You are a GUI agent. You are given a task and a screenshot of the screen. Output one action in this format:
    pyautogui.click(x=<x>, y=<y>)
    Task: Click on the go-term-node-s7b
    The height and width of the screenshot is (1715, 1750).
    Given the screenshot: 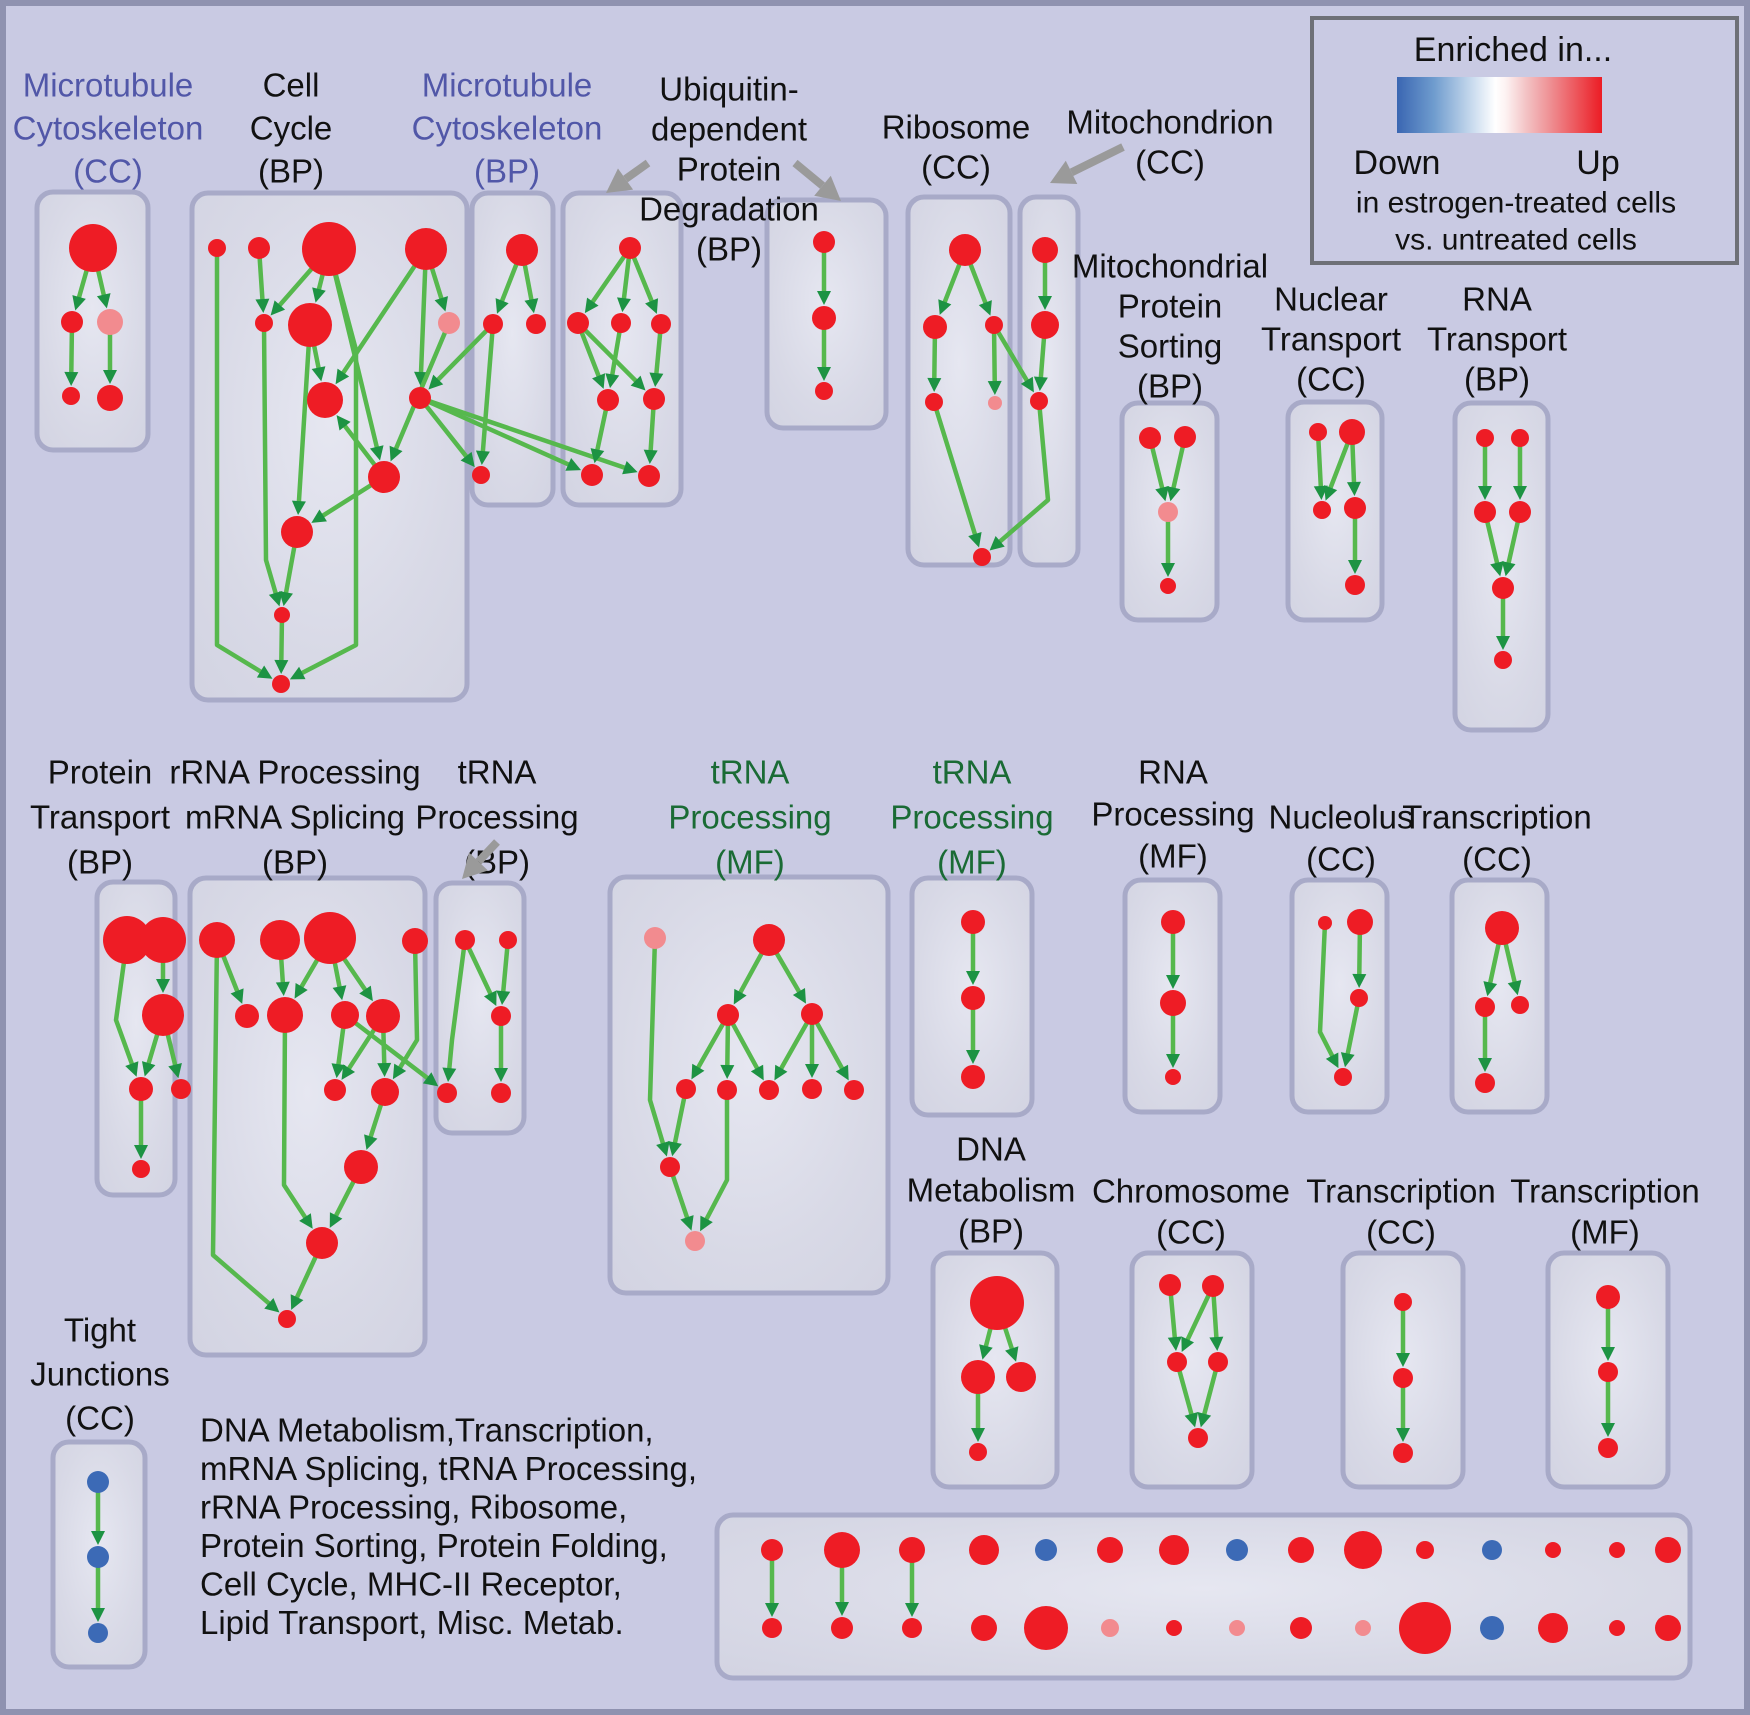 What is the action you would take?
    pyautogui.click(x=1237, y=1628)
    